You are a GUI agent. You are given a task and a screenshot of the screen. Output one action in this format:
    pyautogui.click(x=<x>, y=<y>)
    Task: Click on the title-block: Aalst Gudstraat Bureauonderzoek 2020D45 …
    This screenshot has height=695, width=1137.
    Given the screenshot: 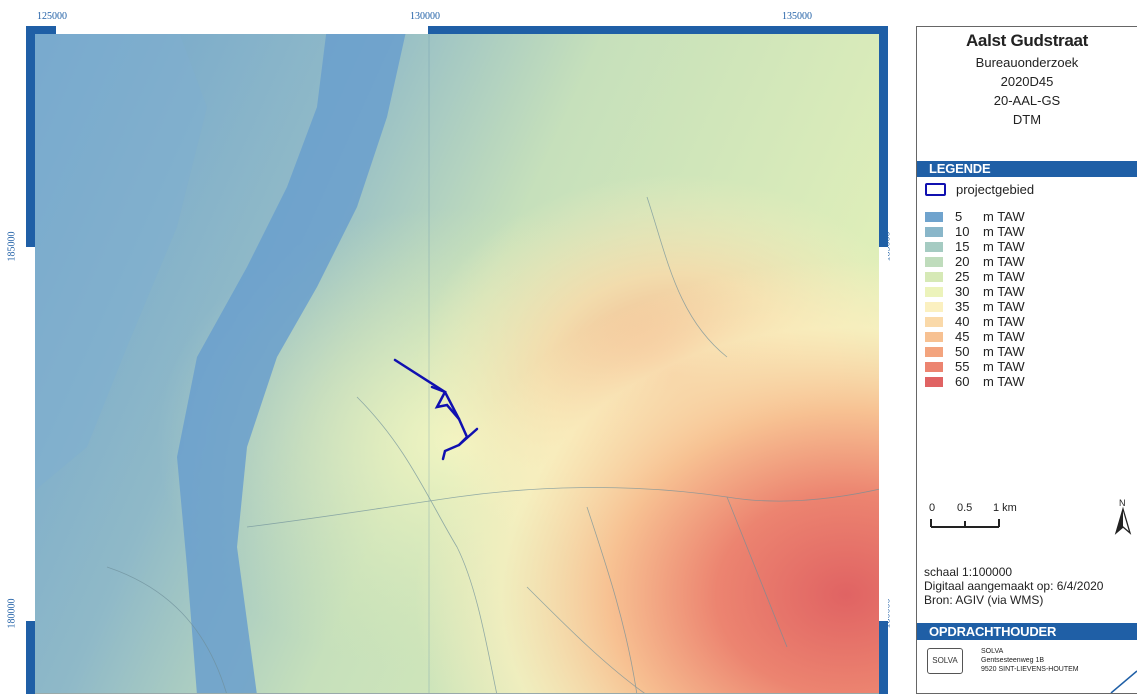 What is the action you would take?
    pyautogui.click(x=1027, y=78)
    